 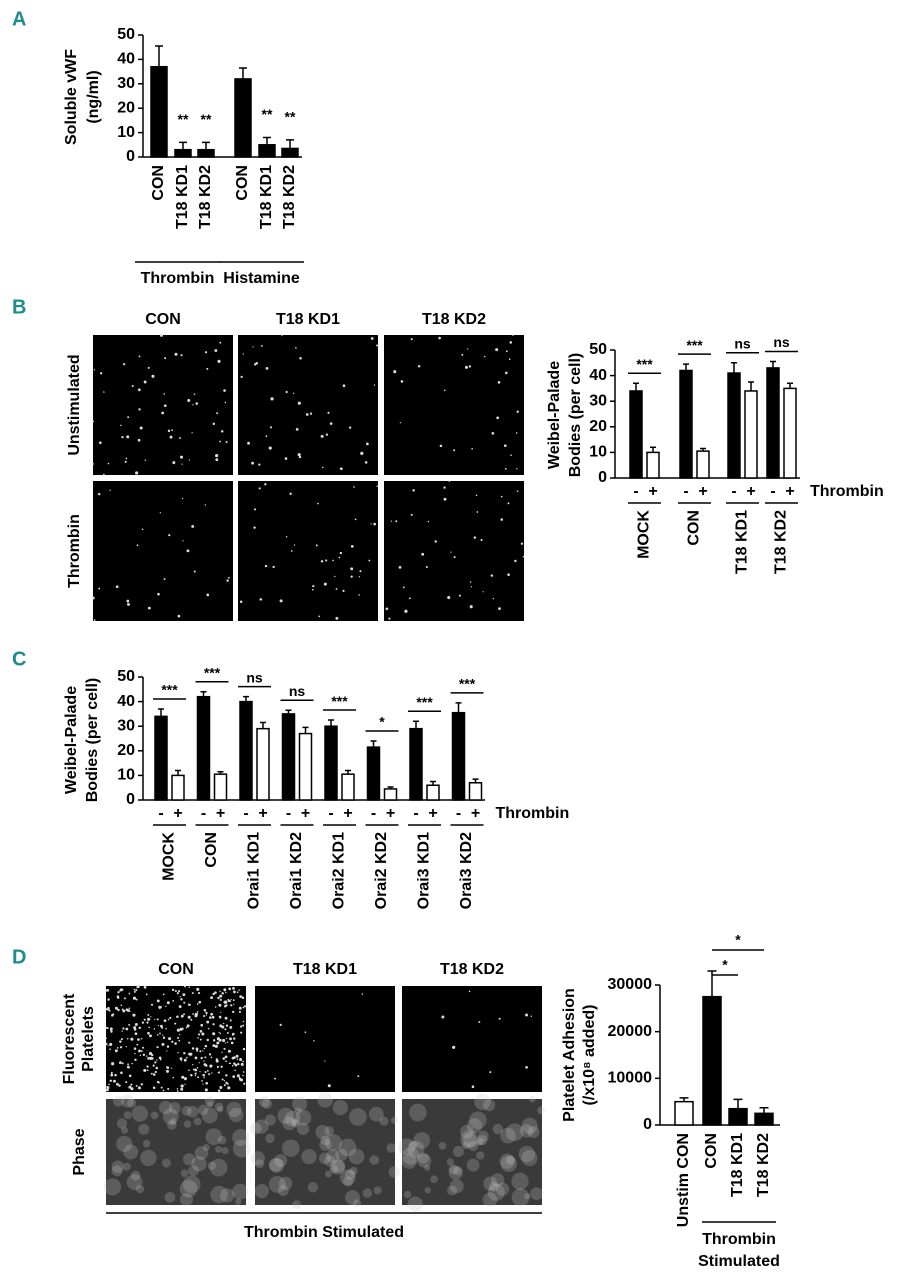 I want to click on y-tick-label: 10, so click(x=126, y=132).